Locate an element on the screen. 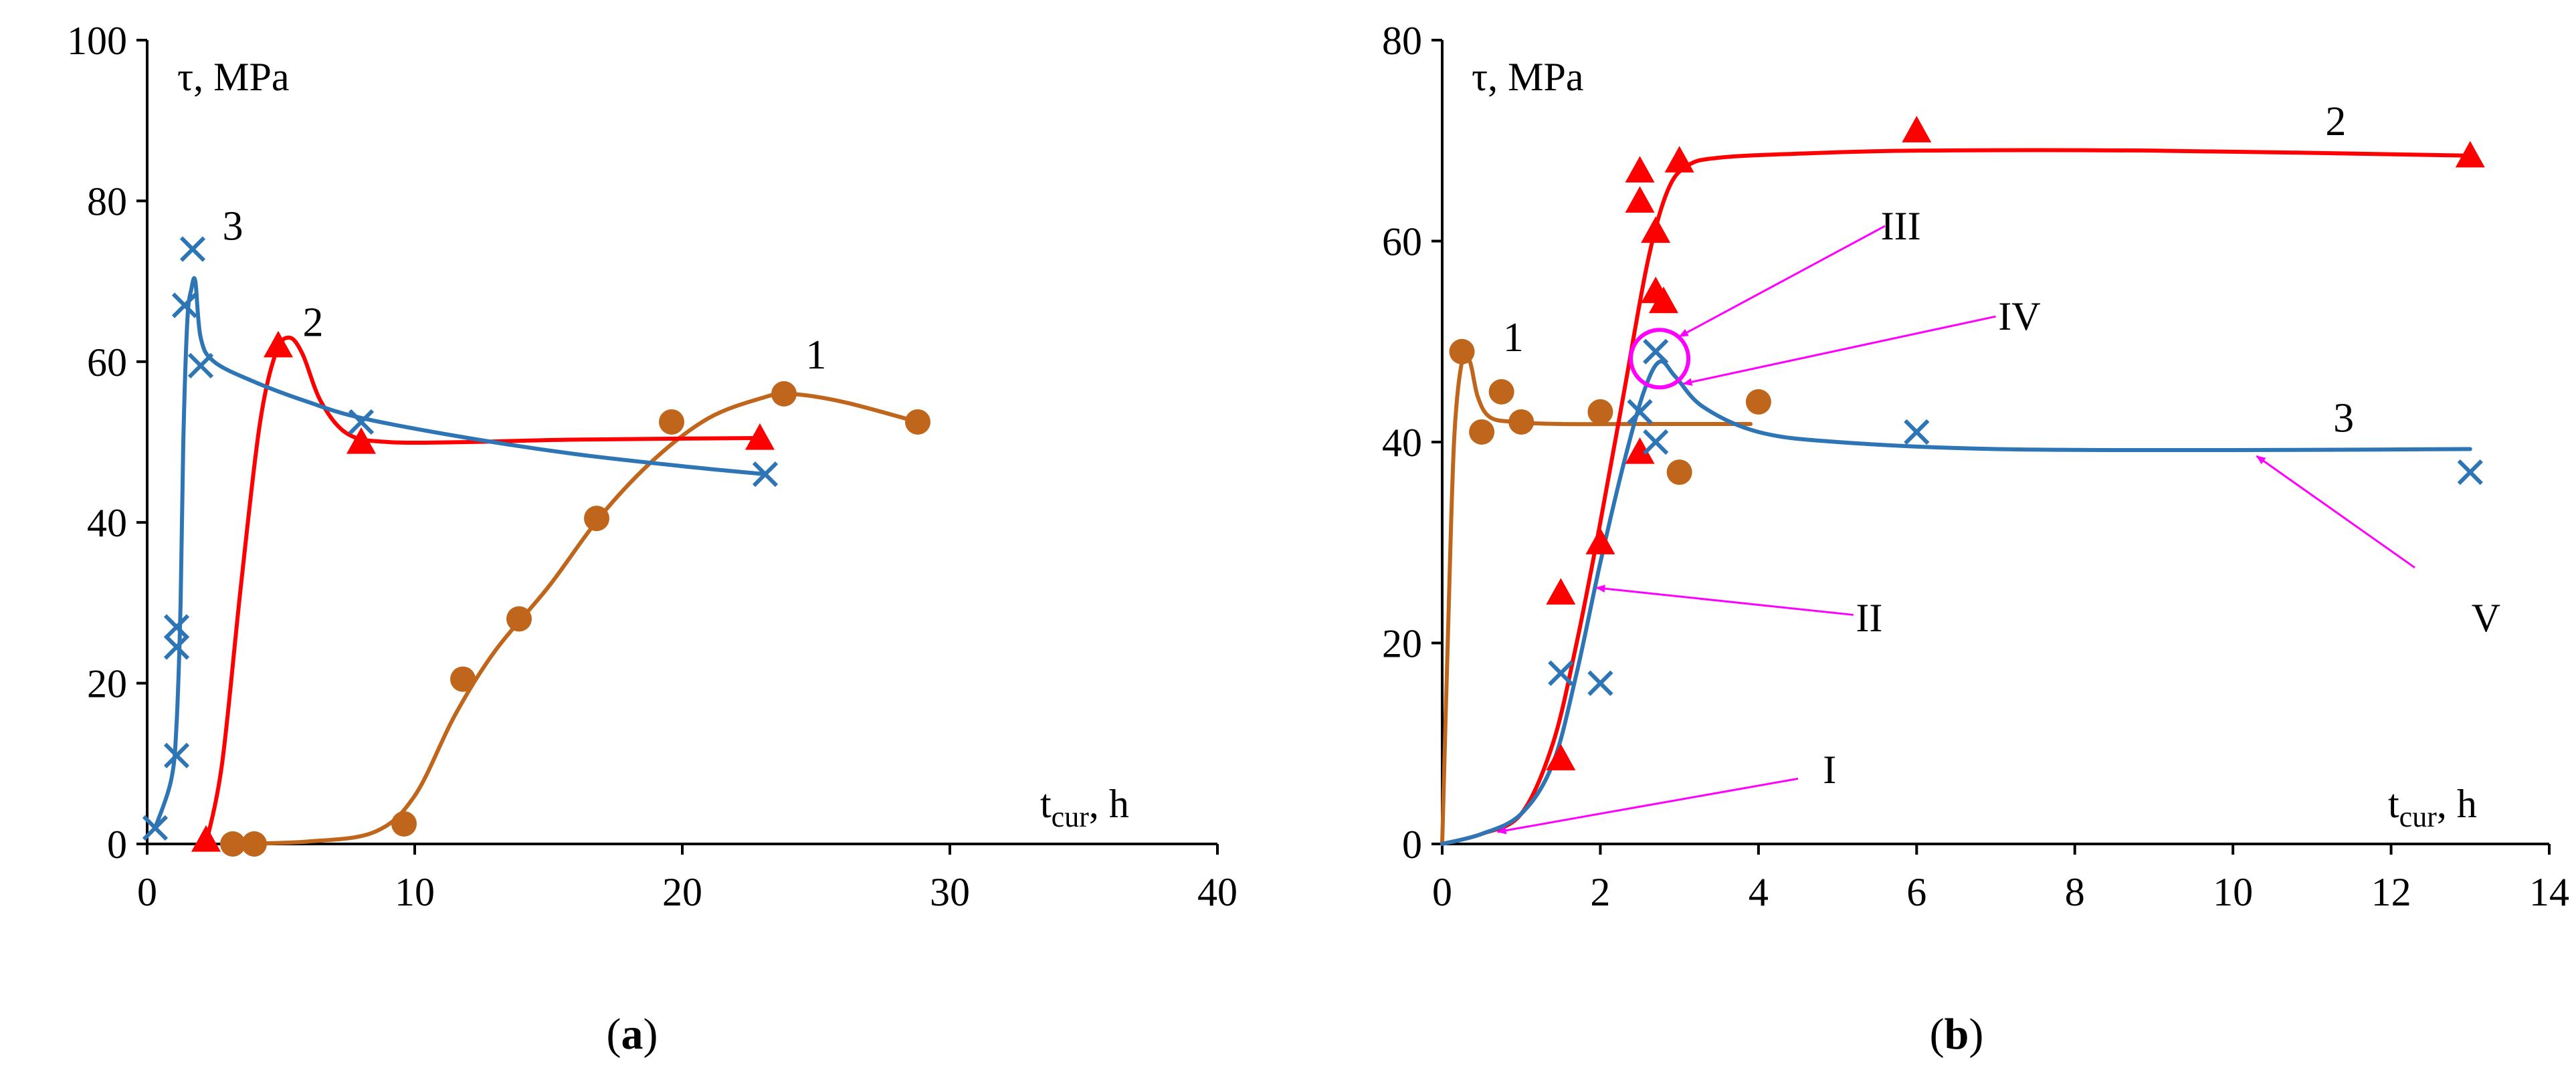  caption-close-paren: ) is located at coordinates (650, 1034).